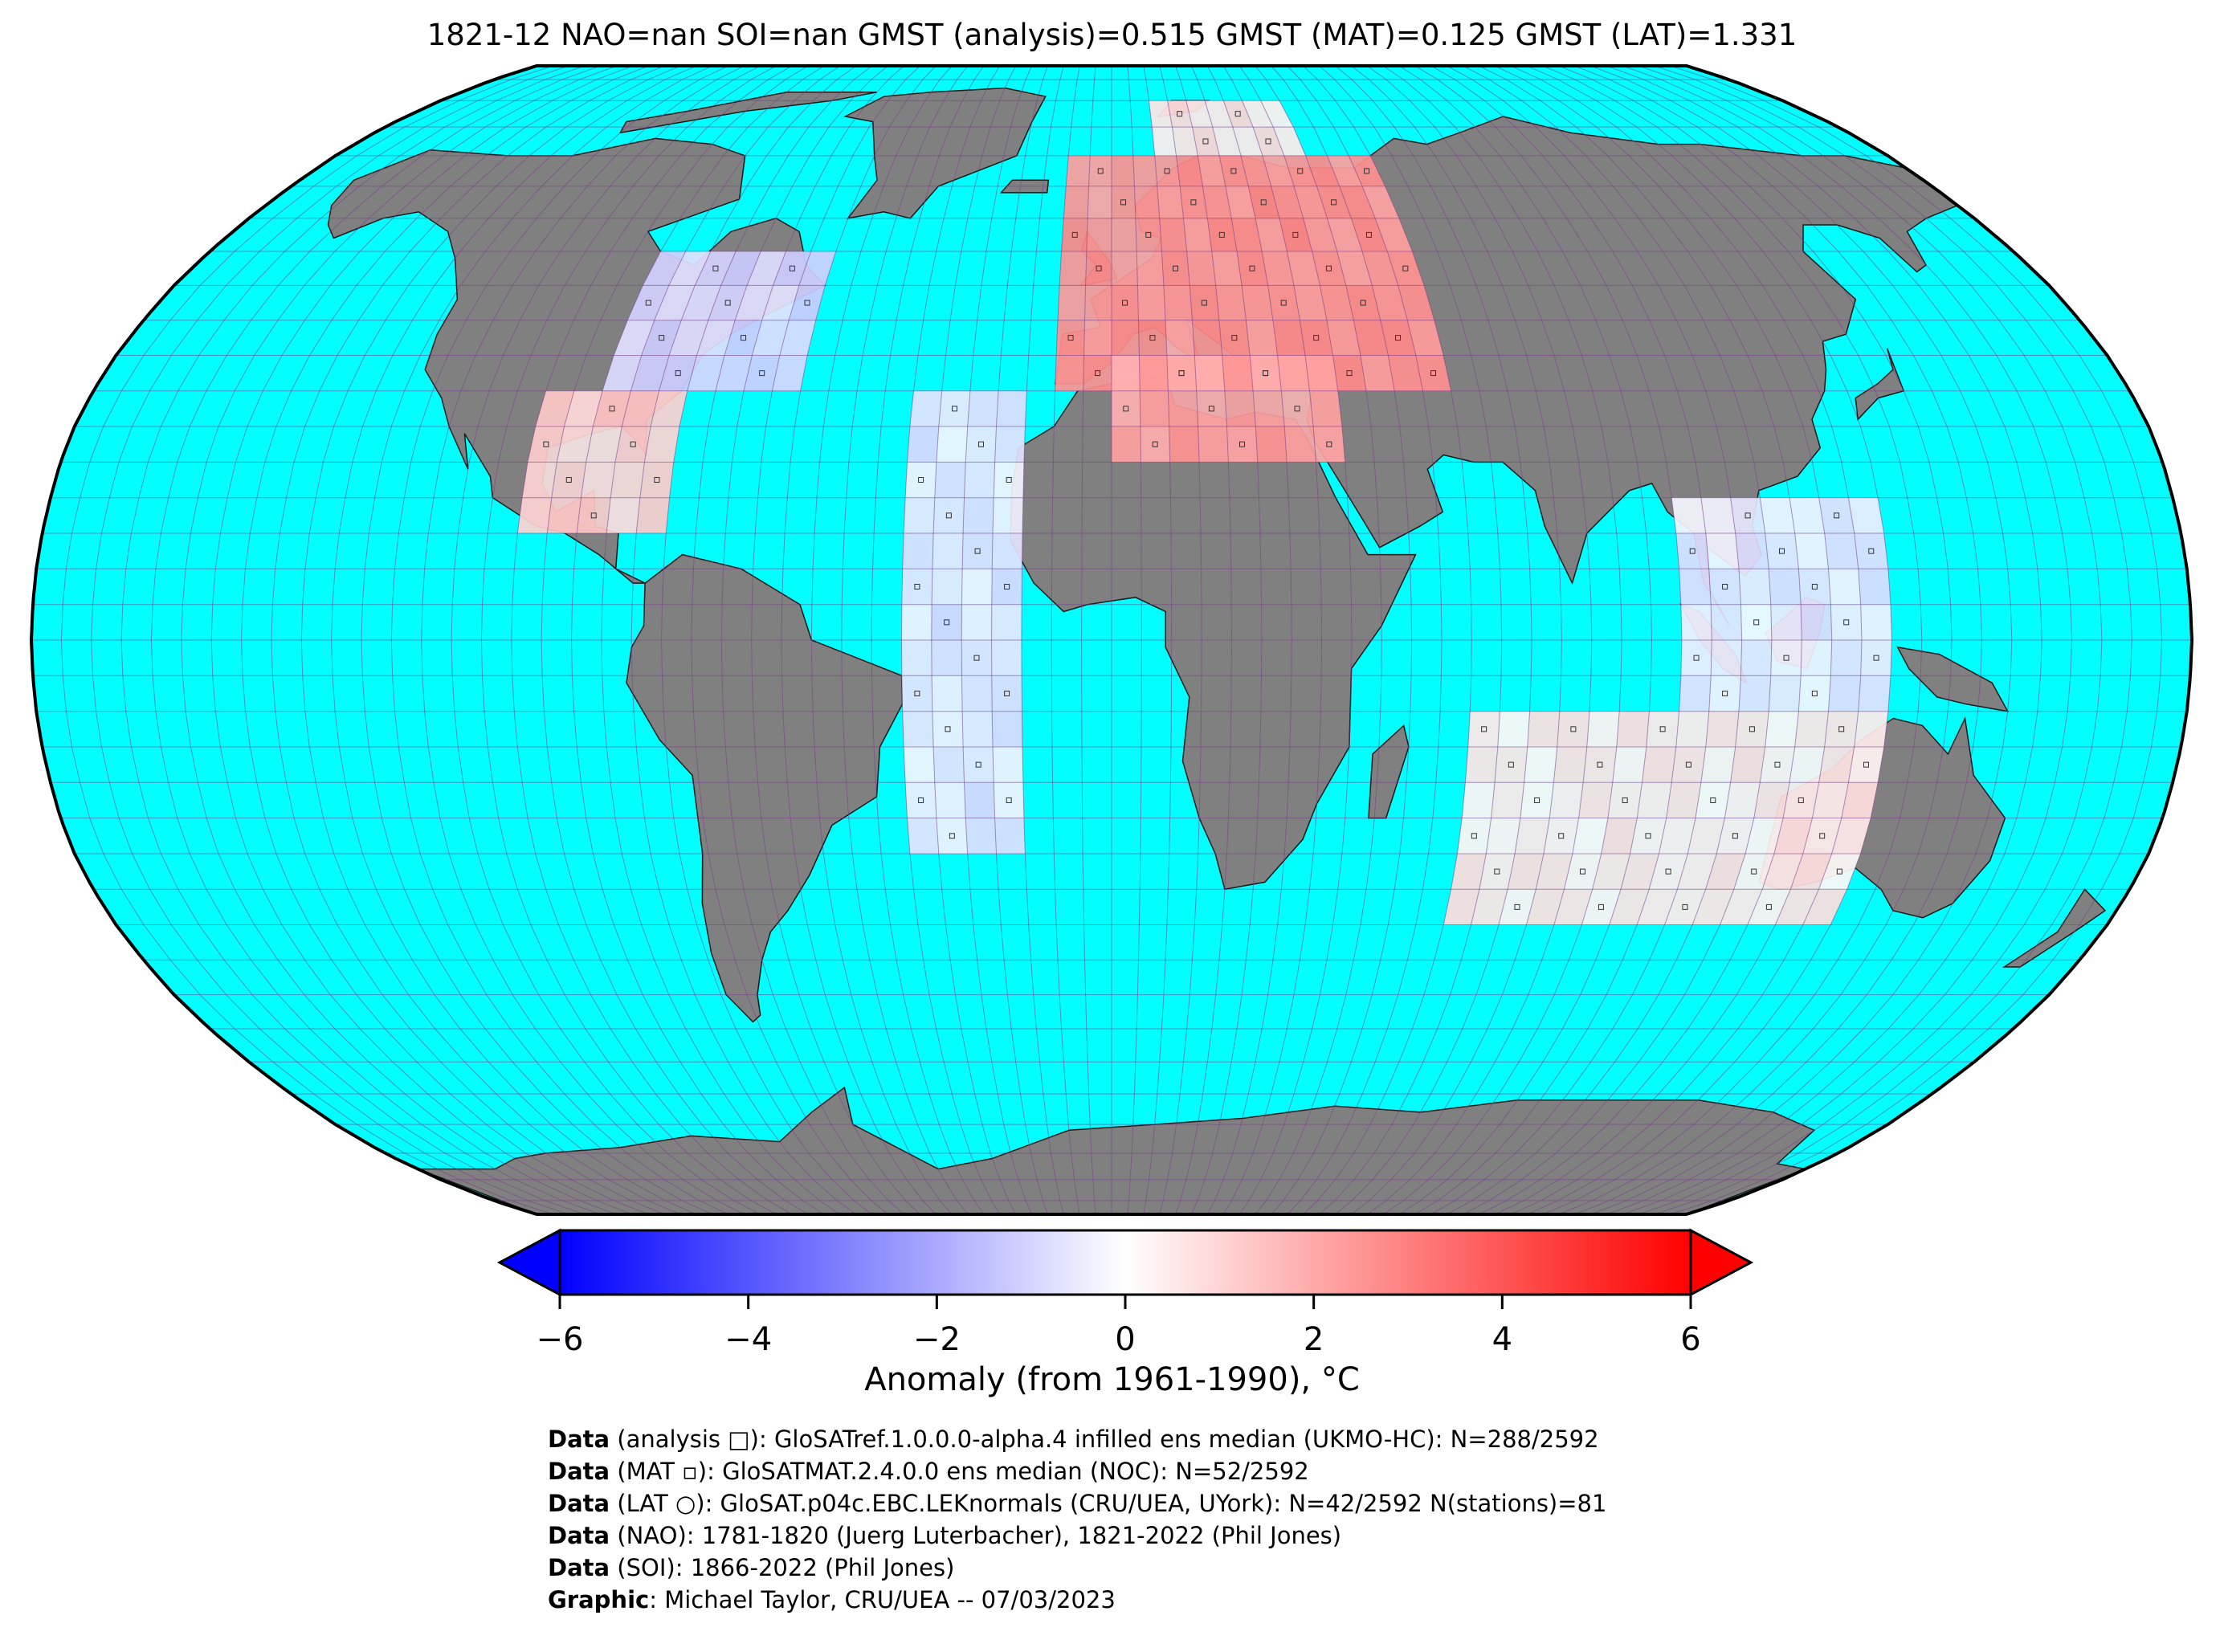  What do you see at coordinates (782, 1567) in the screenshot?
I see `credit-text: (SOI): 1866-2022 (Phil Jones)` at bounding box center [782, 1567].